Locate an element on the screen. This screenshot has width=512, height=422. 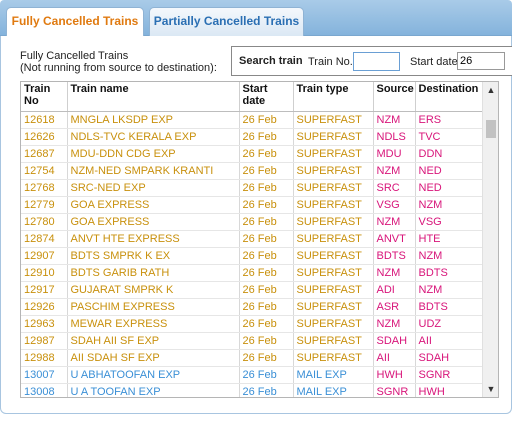
cell-destination: ERS is located at coordinates (449, 120).